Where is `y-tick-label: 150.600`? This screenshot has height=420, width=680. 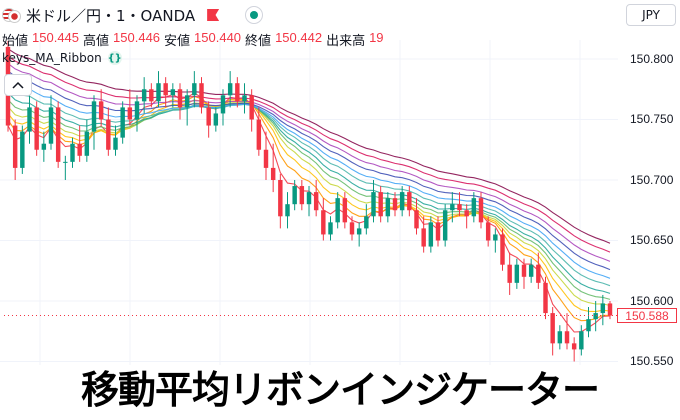 y-tick-label: 150.600 is located at coordinates (652, 301).